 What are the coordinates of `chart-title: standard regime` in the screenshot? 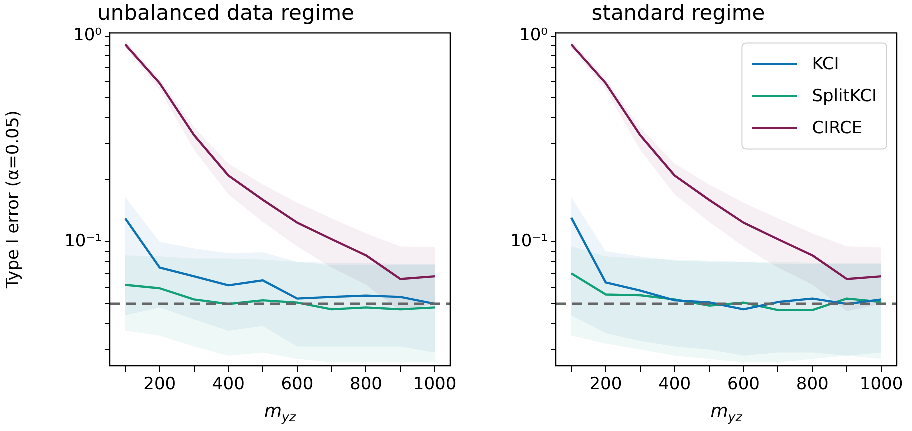 It's located at (679, 13).